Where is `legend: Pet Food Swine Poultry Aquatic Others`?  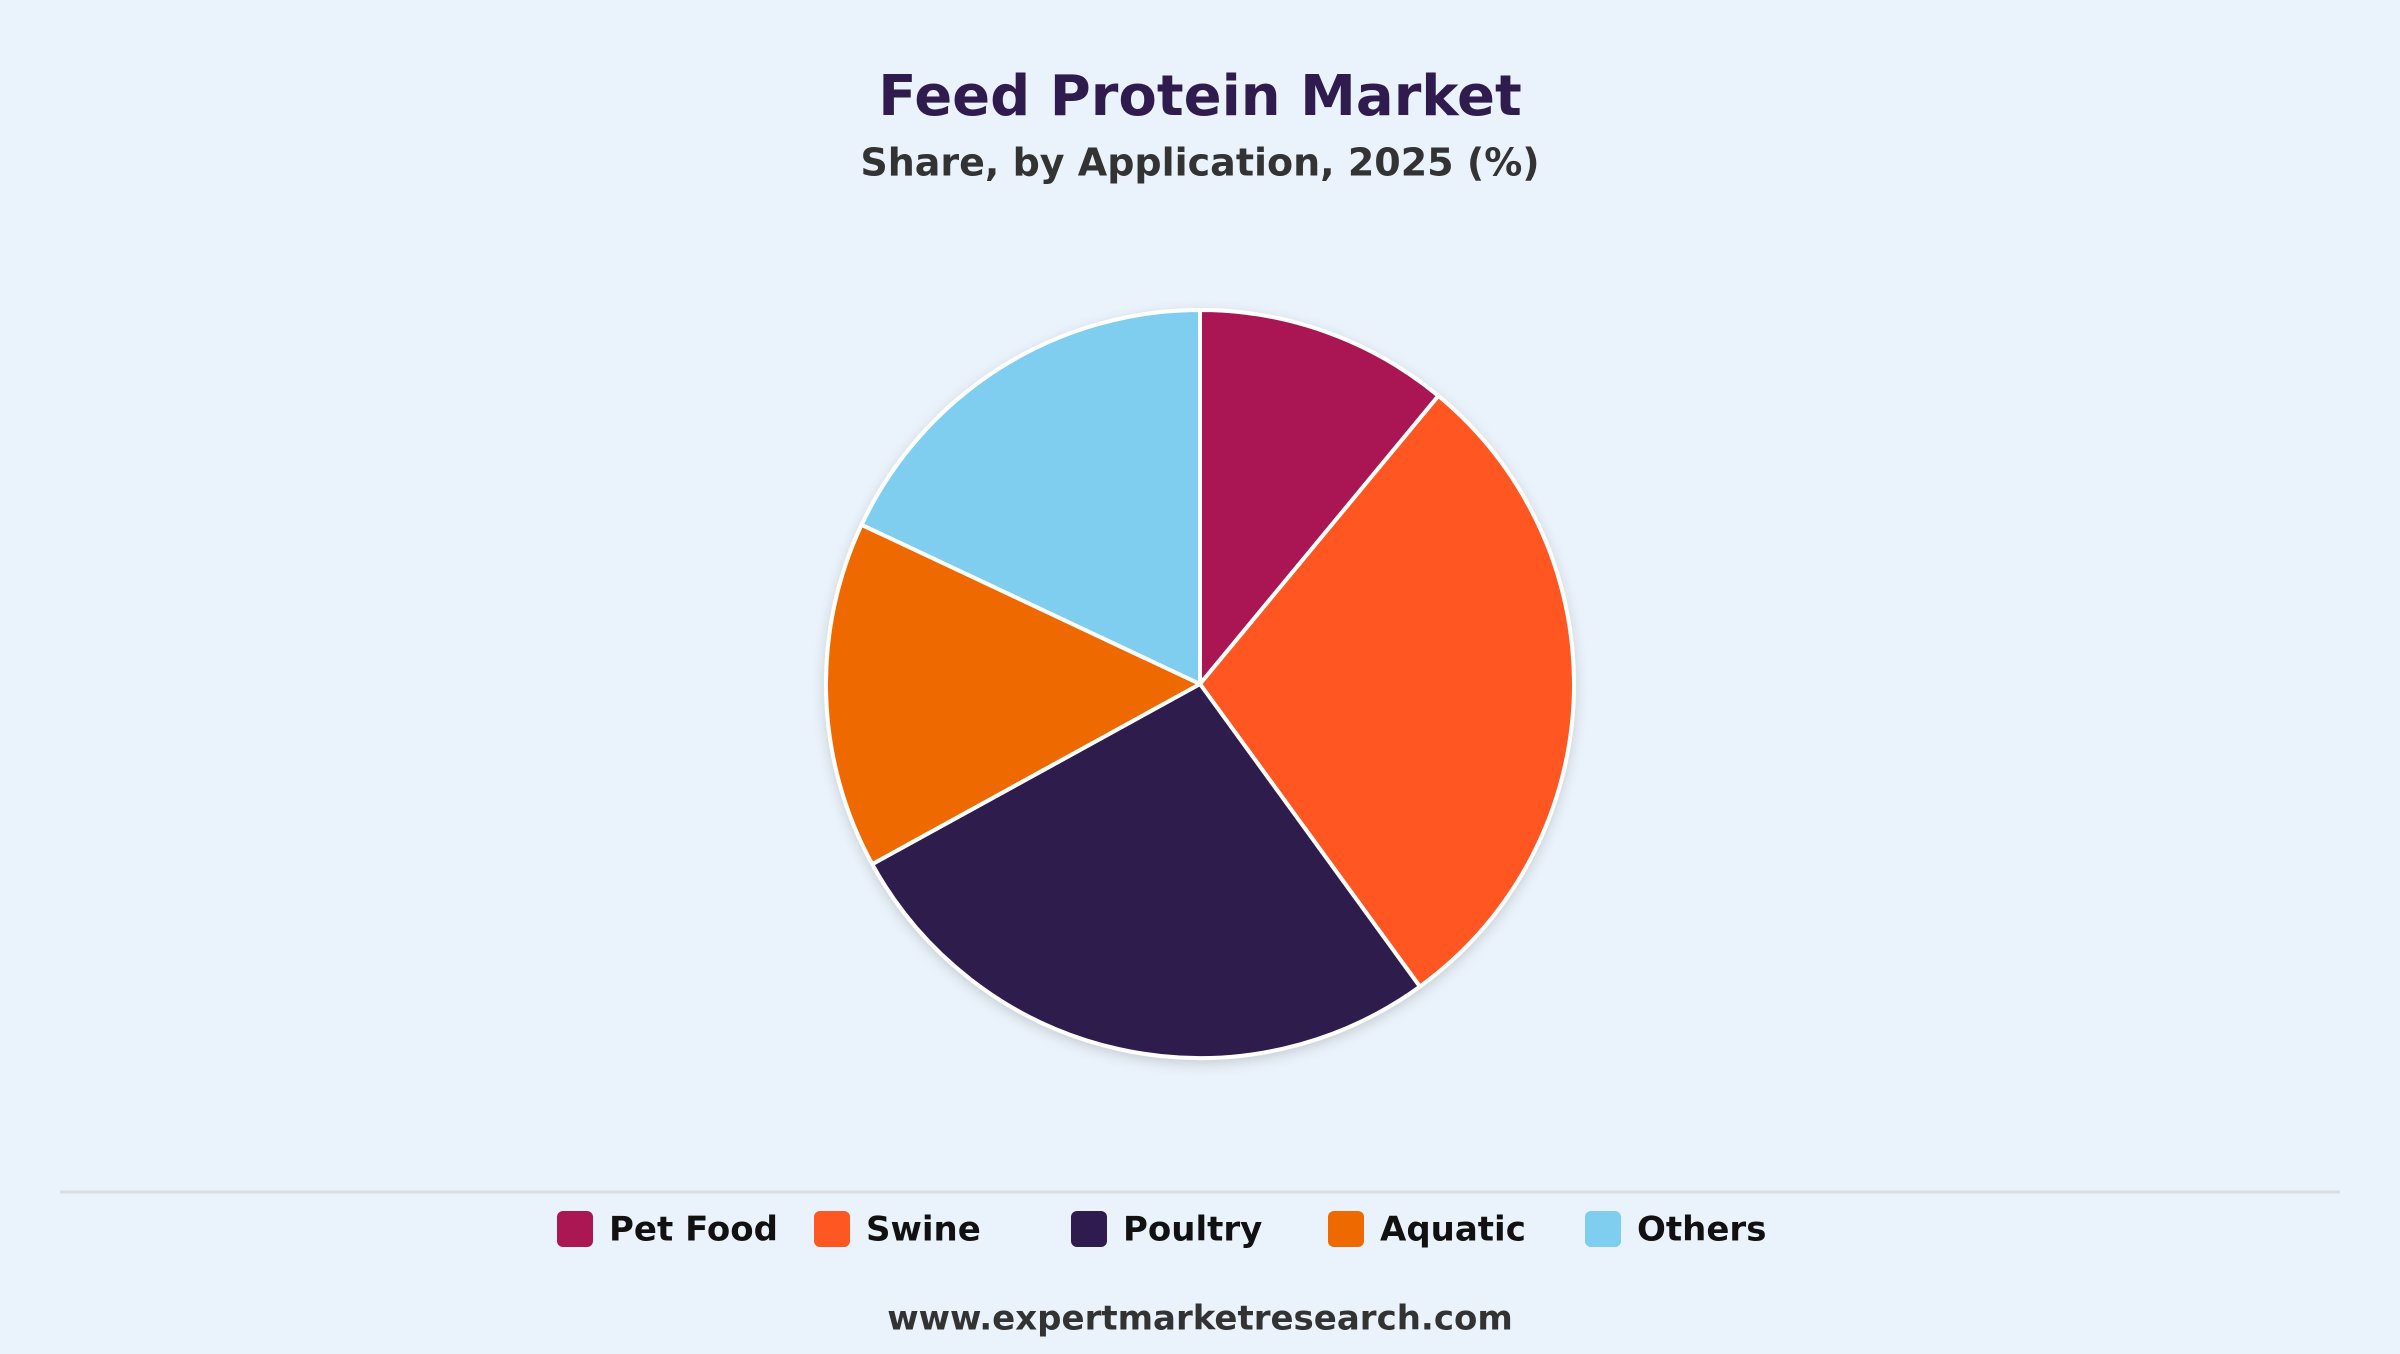 legend: Pet Food Swine Poultry Aquatic Others is located at coordinates (1161, 1230).